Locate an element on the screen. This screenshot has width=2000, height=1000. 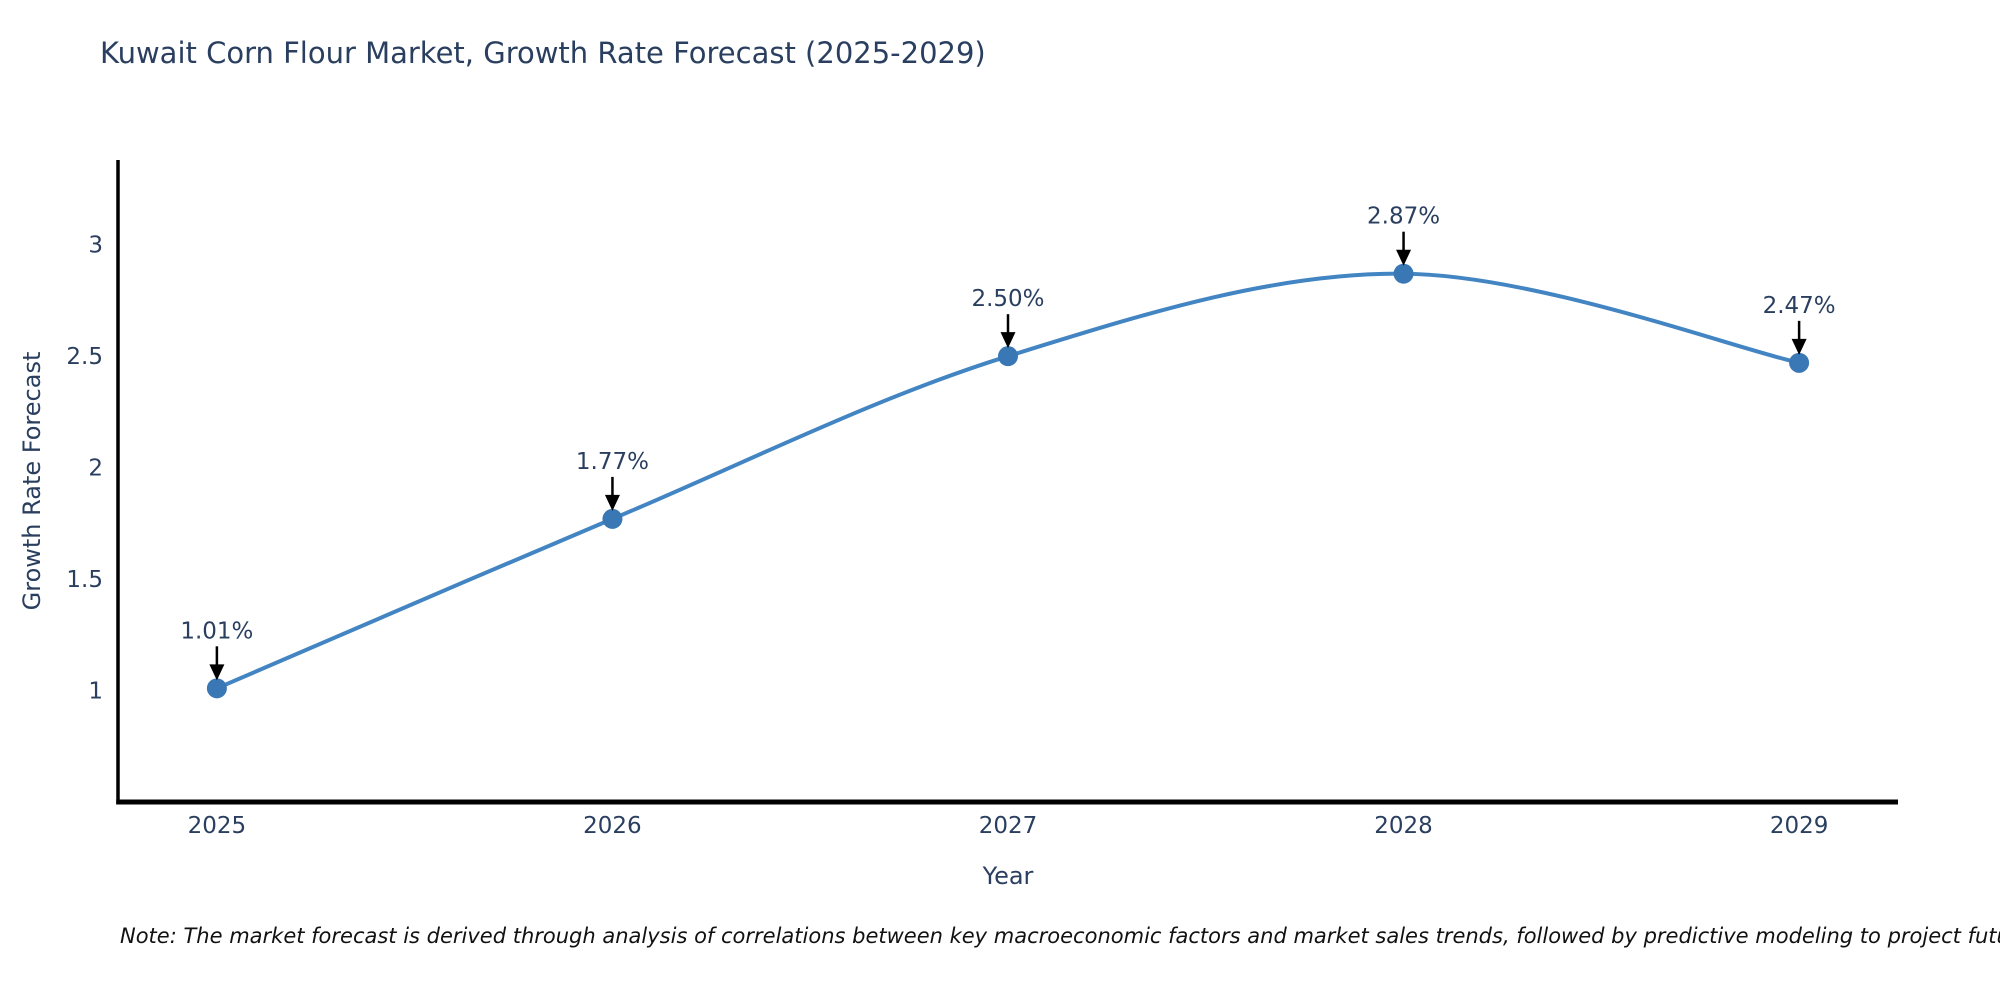
x-tick-label: 2027 is located at coordinates (1008, 826).